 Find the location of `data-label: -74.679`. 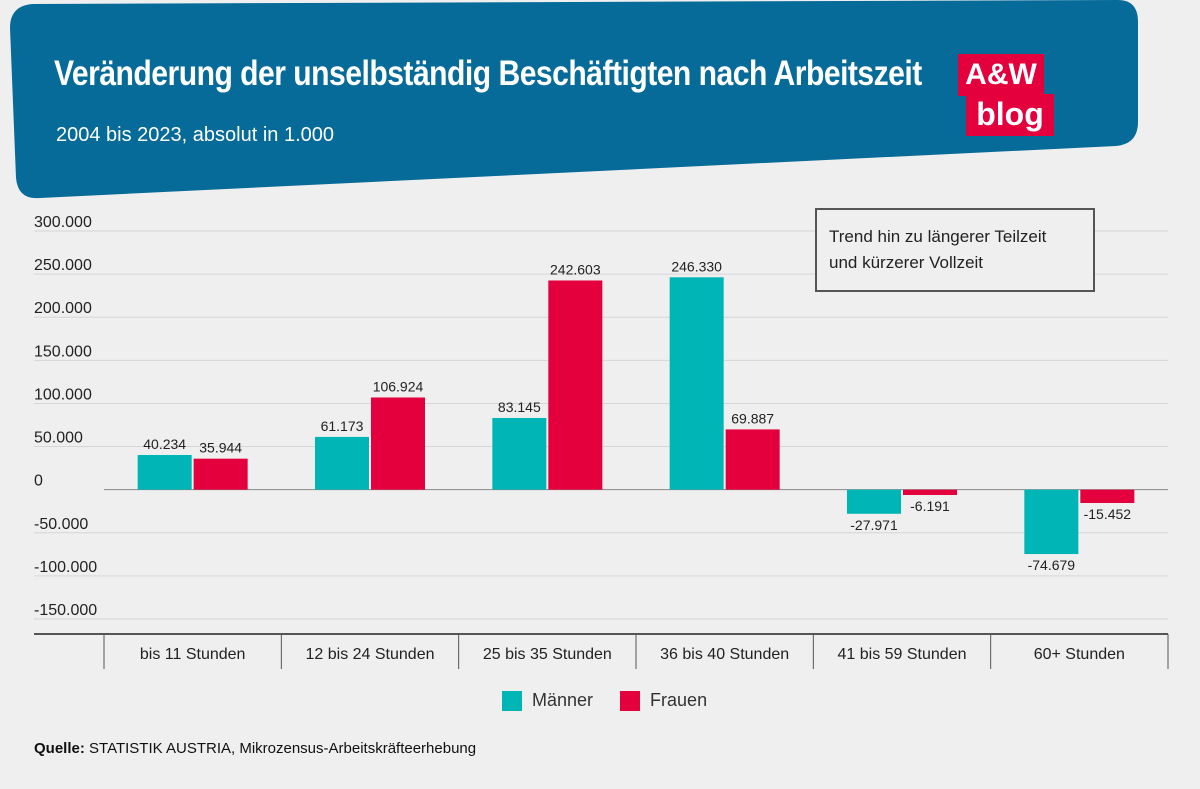

data-label: -74.679 is located at coordinates (1052, 565).